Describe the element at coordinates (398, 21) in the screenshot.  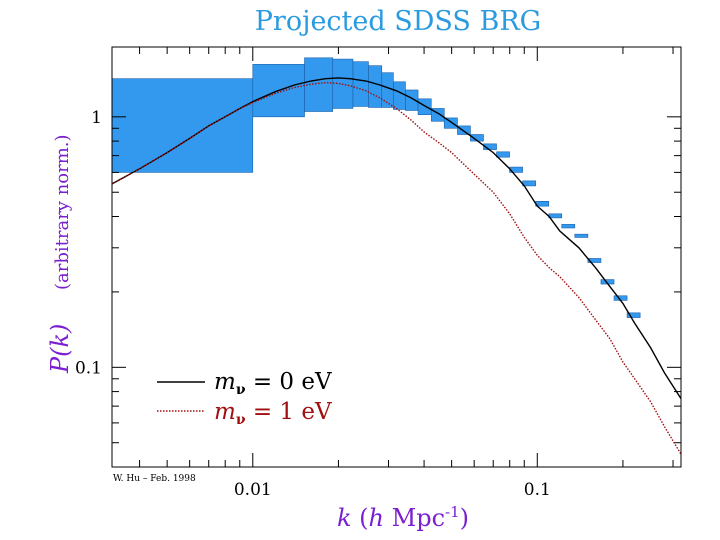
I see `chart-title: Projected SDSS BRG` at that location.